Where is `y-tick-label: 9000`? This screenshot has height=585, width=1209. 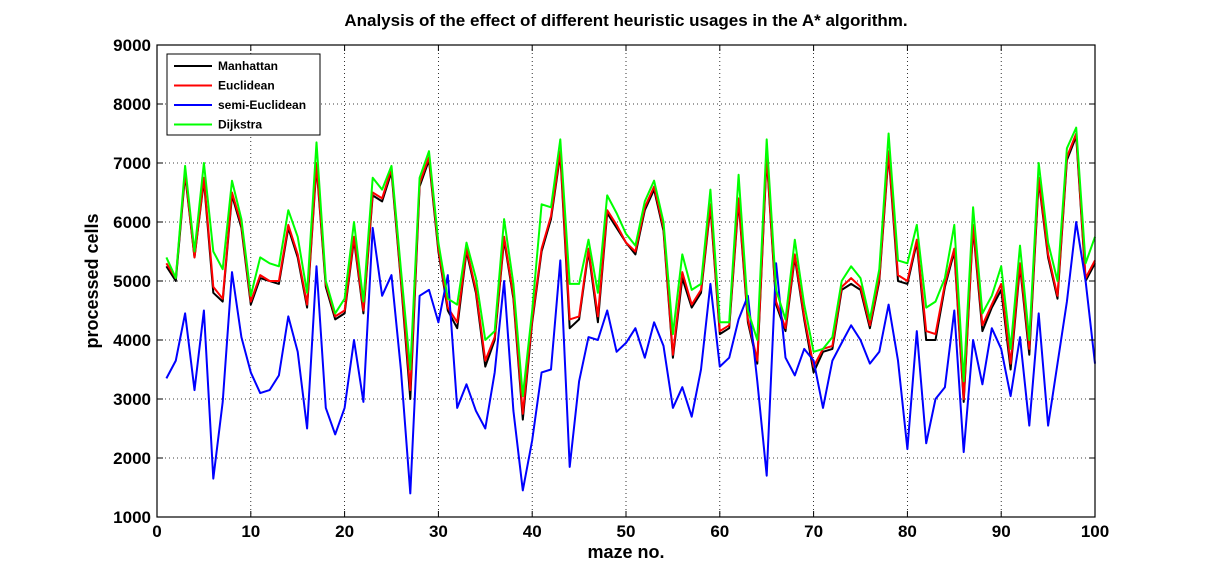 y-tick-label: 9000 is located at coordinates (132, 45).